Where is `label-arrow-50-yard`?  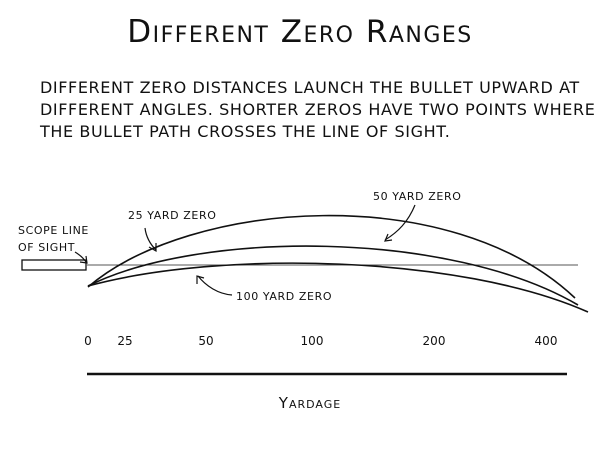 label-arrow-50-yard is located at coordinates (400, 222).